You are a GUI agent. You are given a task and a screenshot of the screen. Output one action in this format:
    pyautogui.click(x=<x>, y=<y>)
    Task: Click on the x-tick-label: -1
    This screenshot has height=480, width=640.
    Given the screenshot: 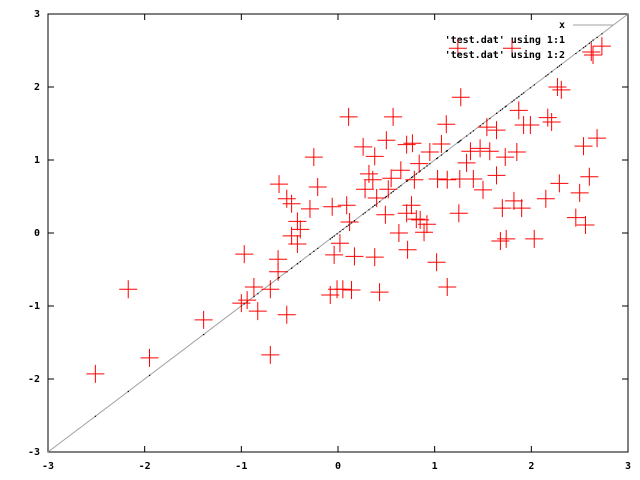 What is the action you would take?
    pyautogui.click(x=241, y=466)
    